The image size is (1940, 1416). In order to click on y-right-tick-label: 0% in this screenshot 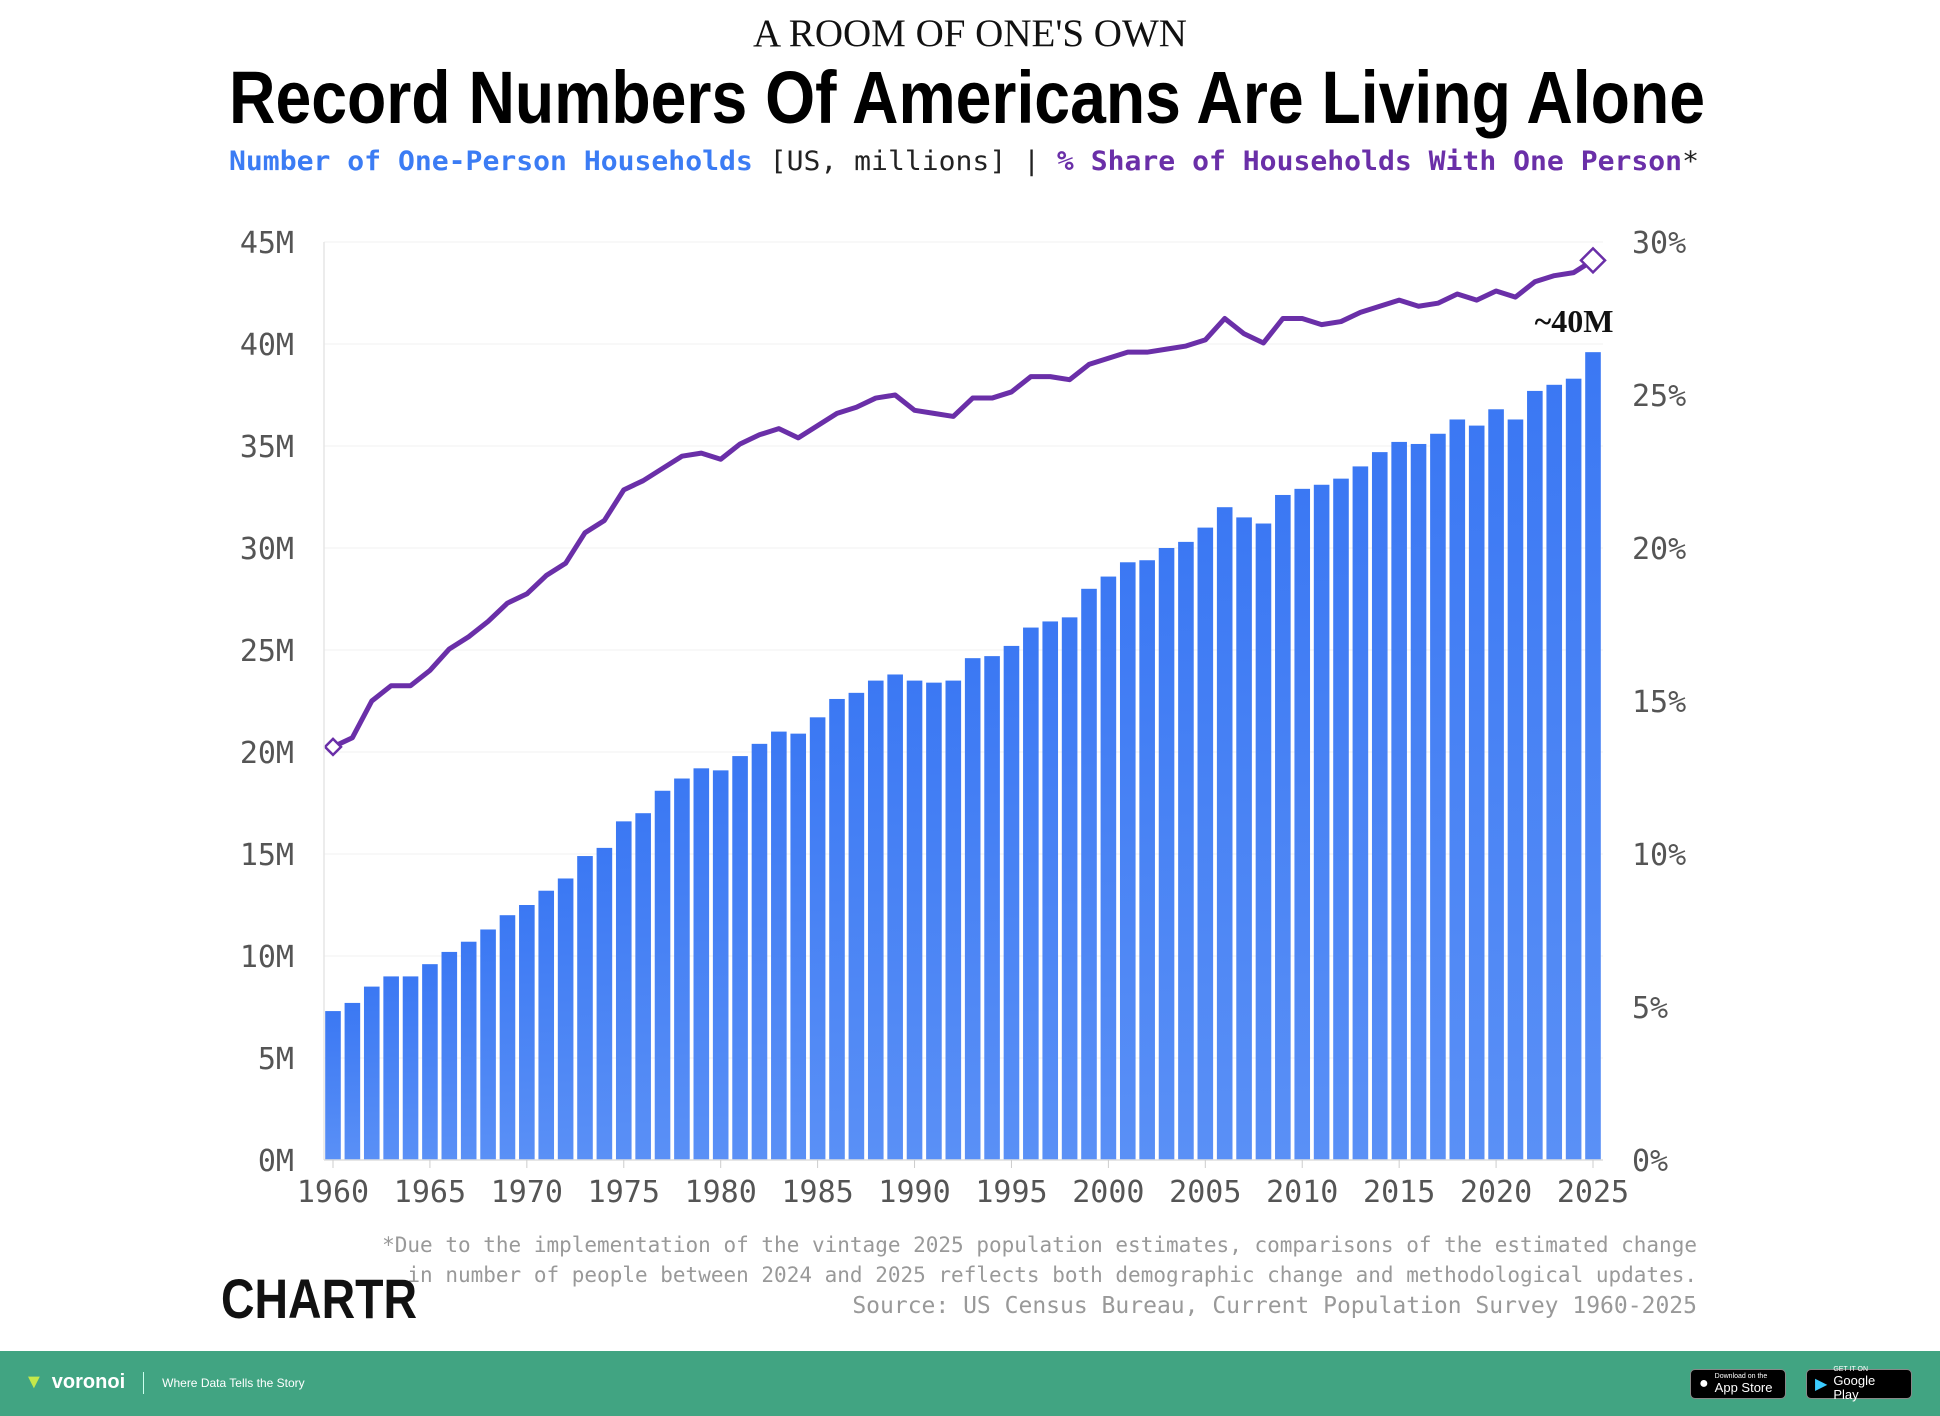, I will do `click(1650, 1161)`.